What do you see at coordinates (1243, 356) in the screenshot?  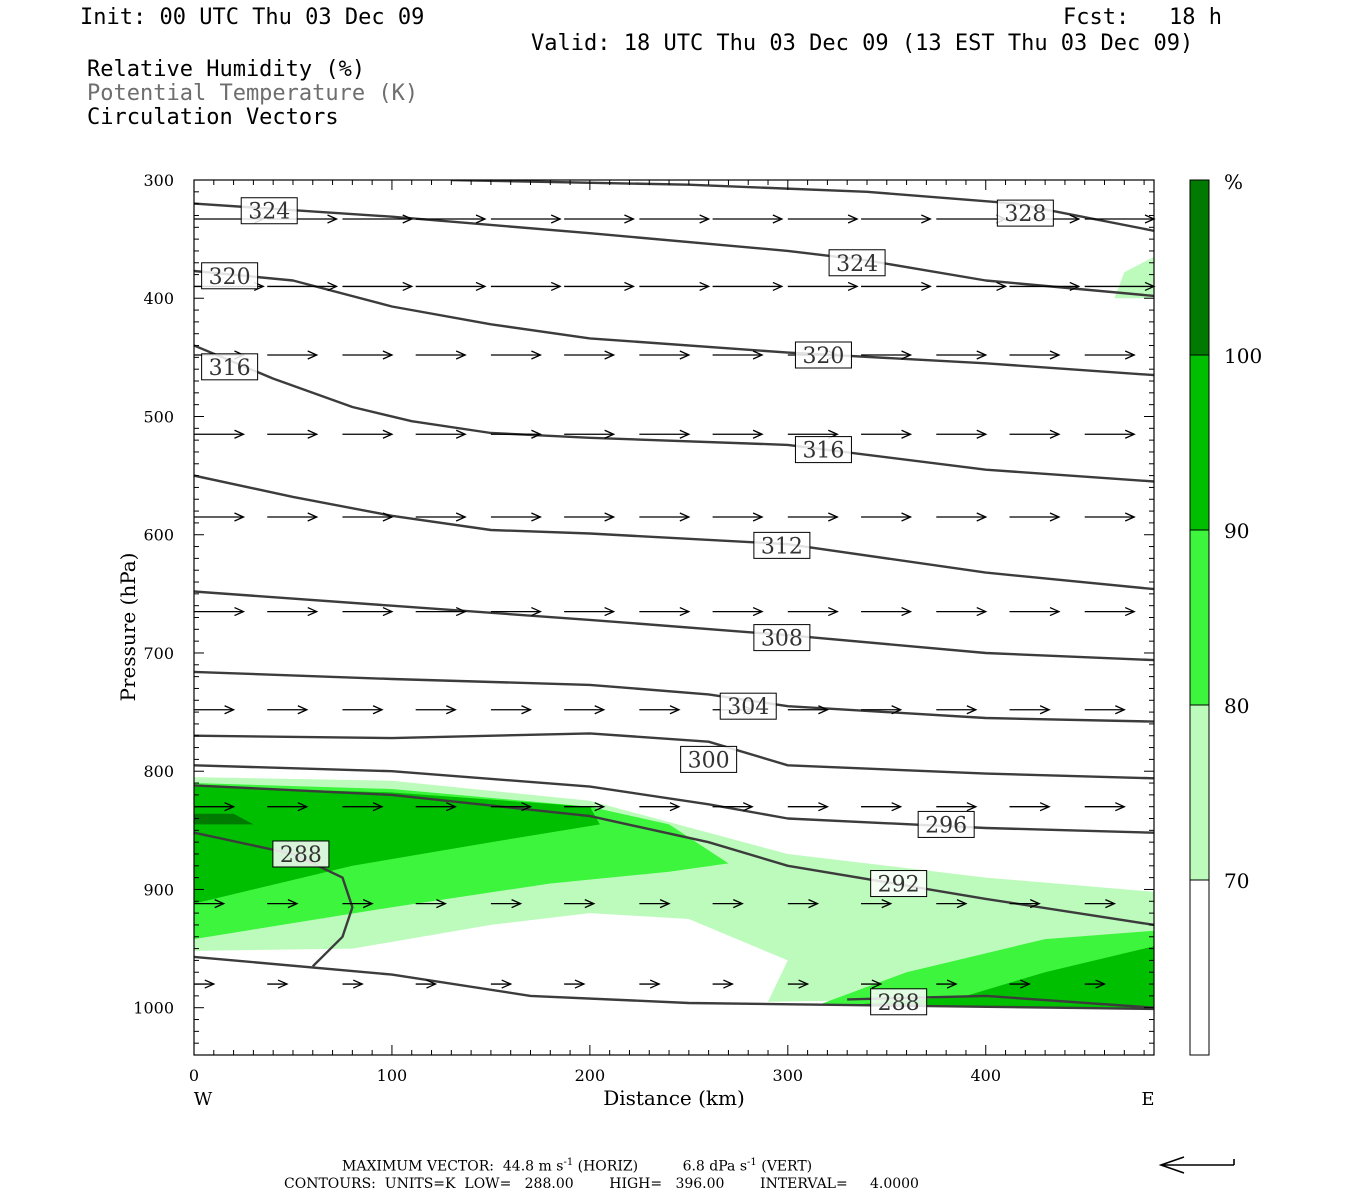 I see `colorbar-level-label: 100` at bounding box center [1243, 356].